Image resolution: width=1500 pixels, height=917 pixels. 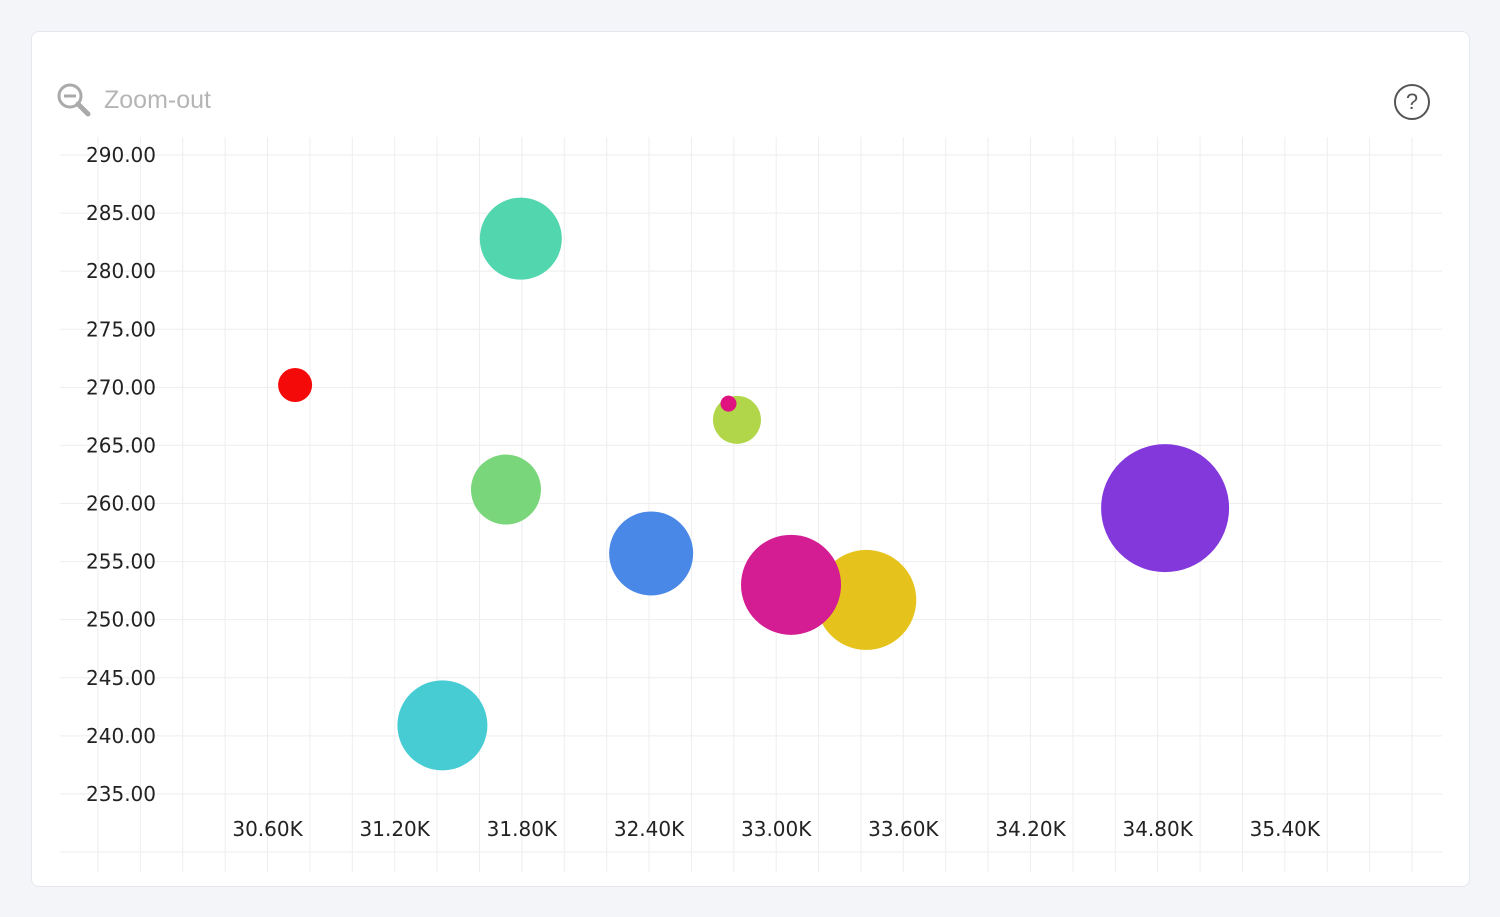 What do you see at coordinates (121, 620) in the screenshot?
I see `y-tick-label: 250.00` at bounding box center [121, 620].